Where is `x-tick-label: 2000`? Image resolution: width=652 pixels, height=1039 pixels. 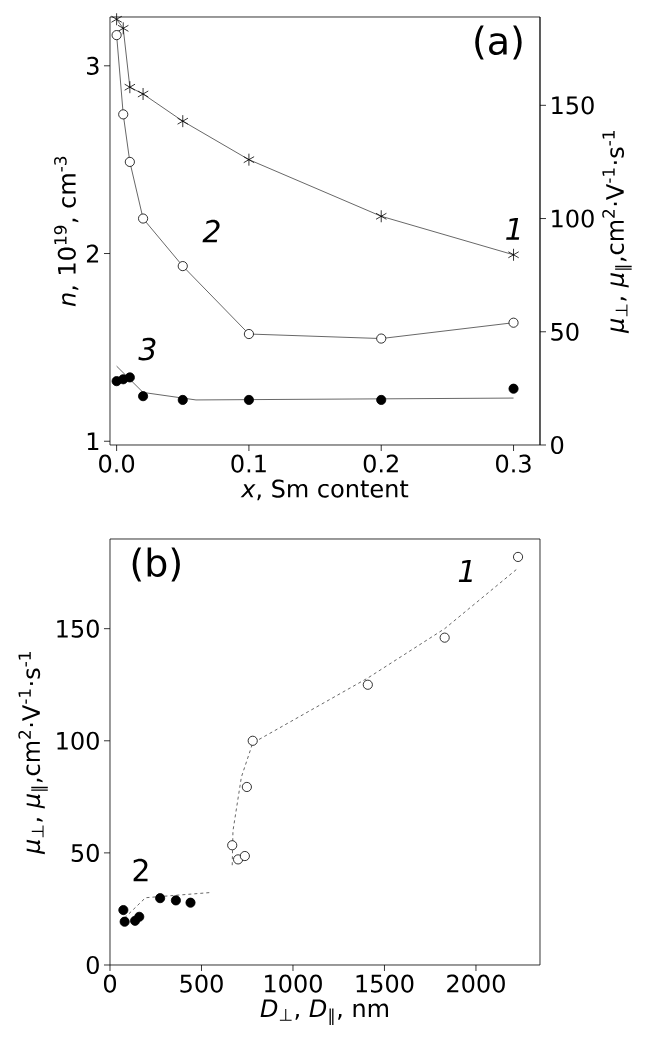 x-tick-label: 2000 is located at coordinates (476, 983).